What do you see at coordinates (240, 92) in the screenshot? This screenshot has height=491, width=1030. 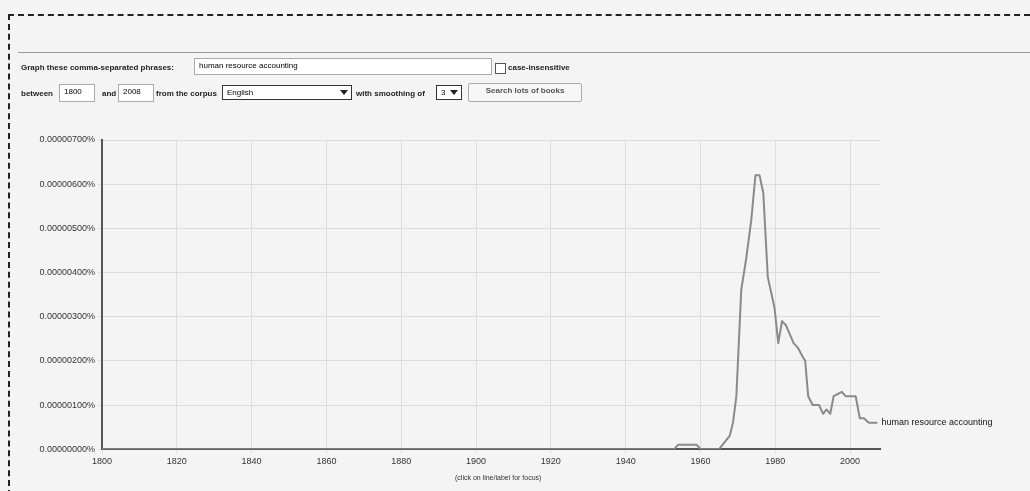 I see `text: English` at bounding box center [240, 92].